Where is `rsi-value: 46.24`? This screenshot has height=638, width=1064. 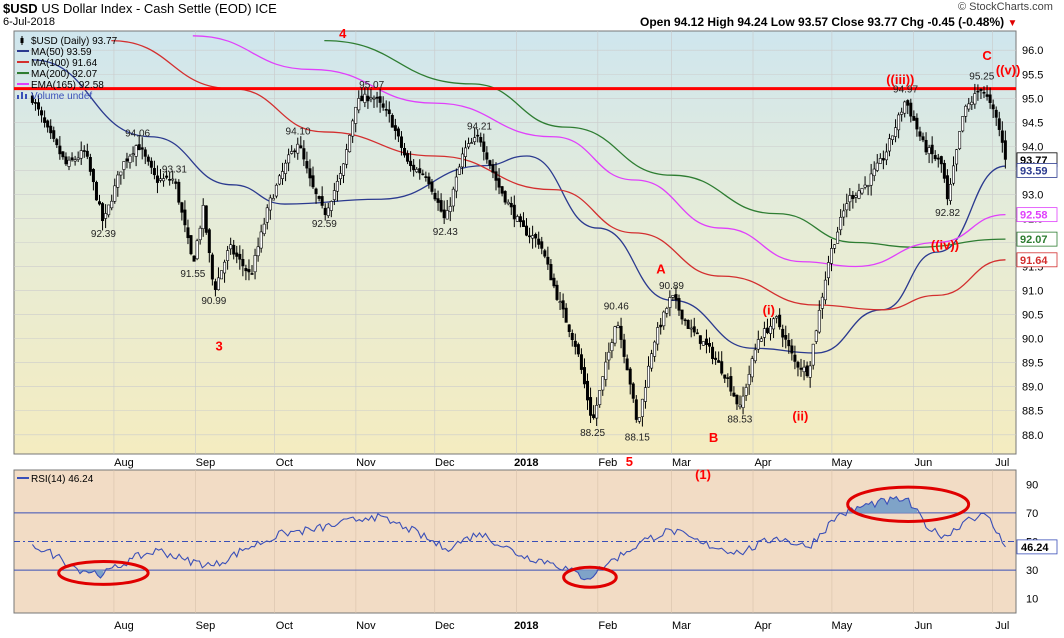 rsi-value: 46.24 is located at coordinates (1035, 548).